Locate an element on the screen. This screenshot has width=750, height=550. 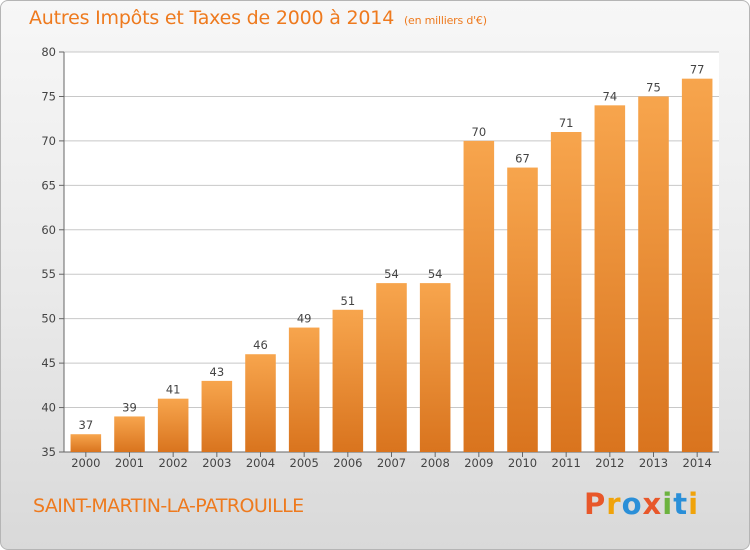
bar-2010 is located at coordinates (522, 310).